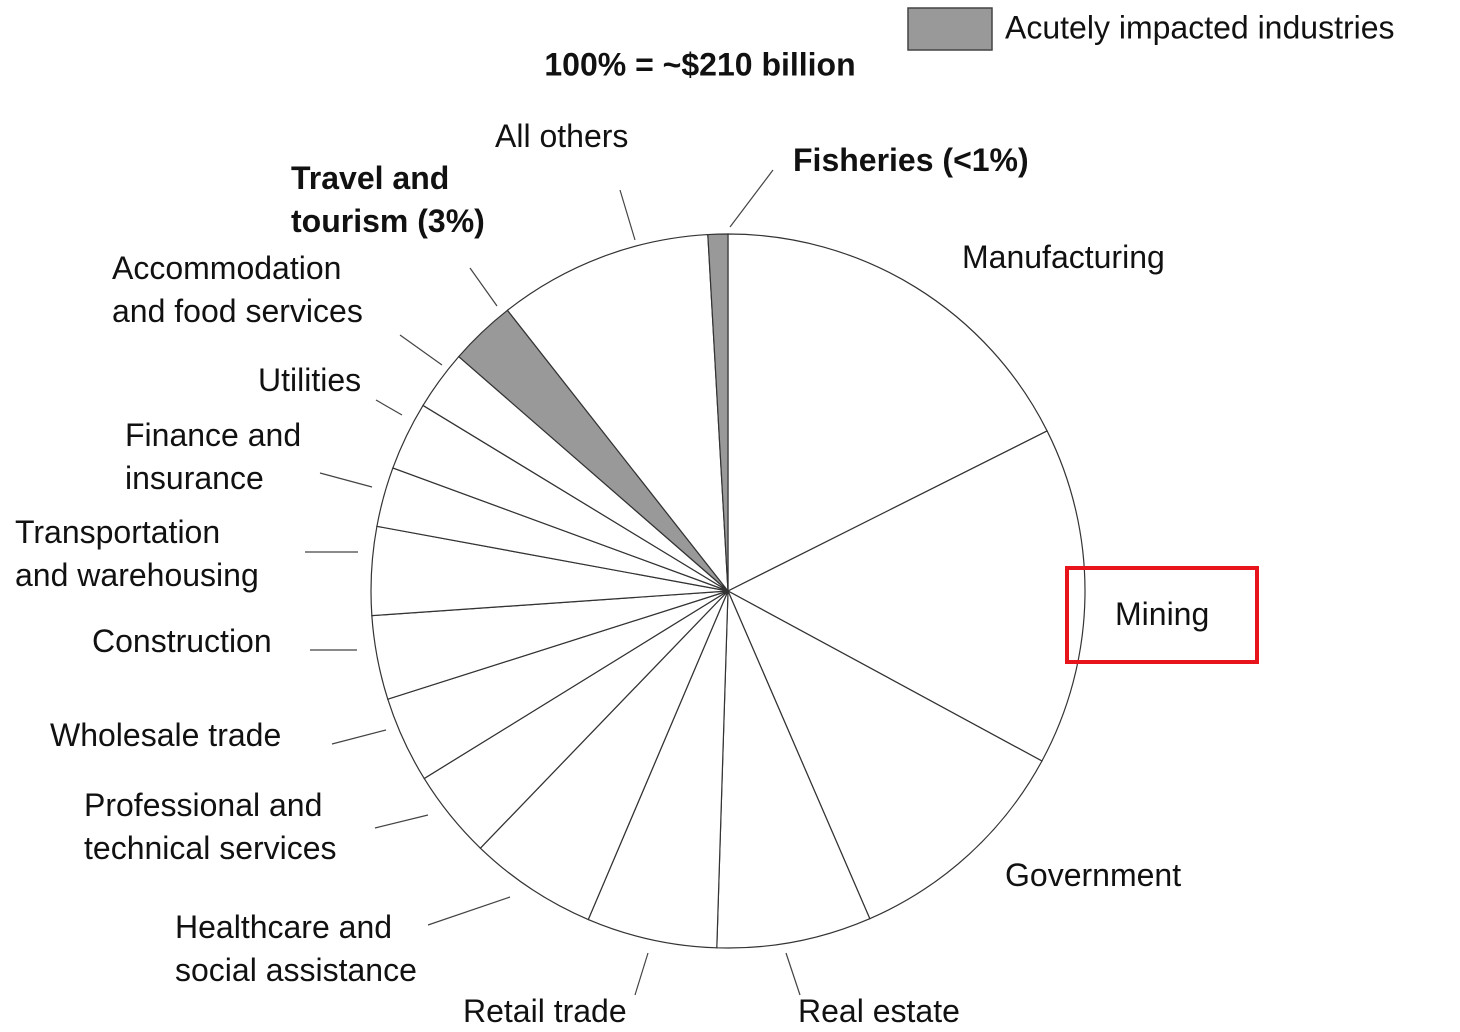 Image resolution: width=1460 pixels, height=1032 pixels. I want to click on legend-label: Acutely impacted industries, so click(1200, 27).